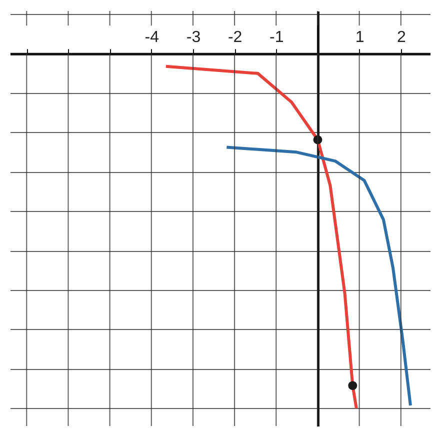 The image size is (440, 435). Describe the element at coordinates (359, 37) in the screenshot. I see `x-tick-label: 1` at that location.